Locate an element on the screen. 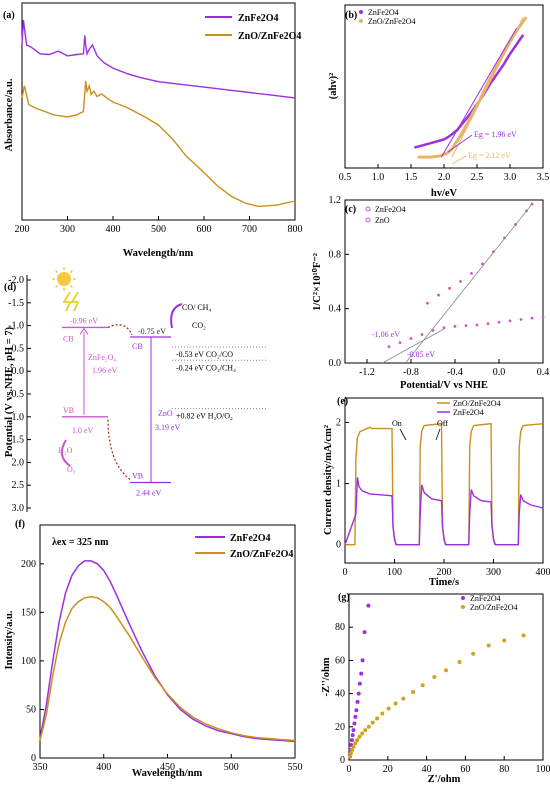 The image size is (550, 790). panel-g-ylabel: -Z''/ohm is located at coordinates (326, 676).